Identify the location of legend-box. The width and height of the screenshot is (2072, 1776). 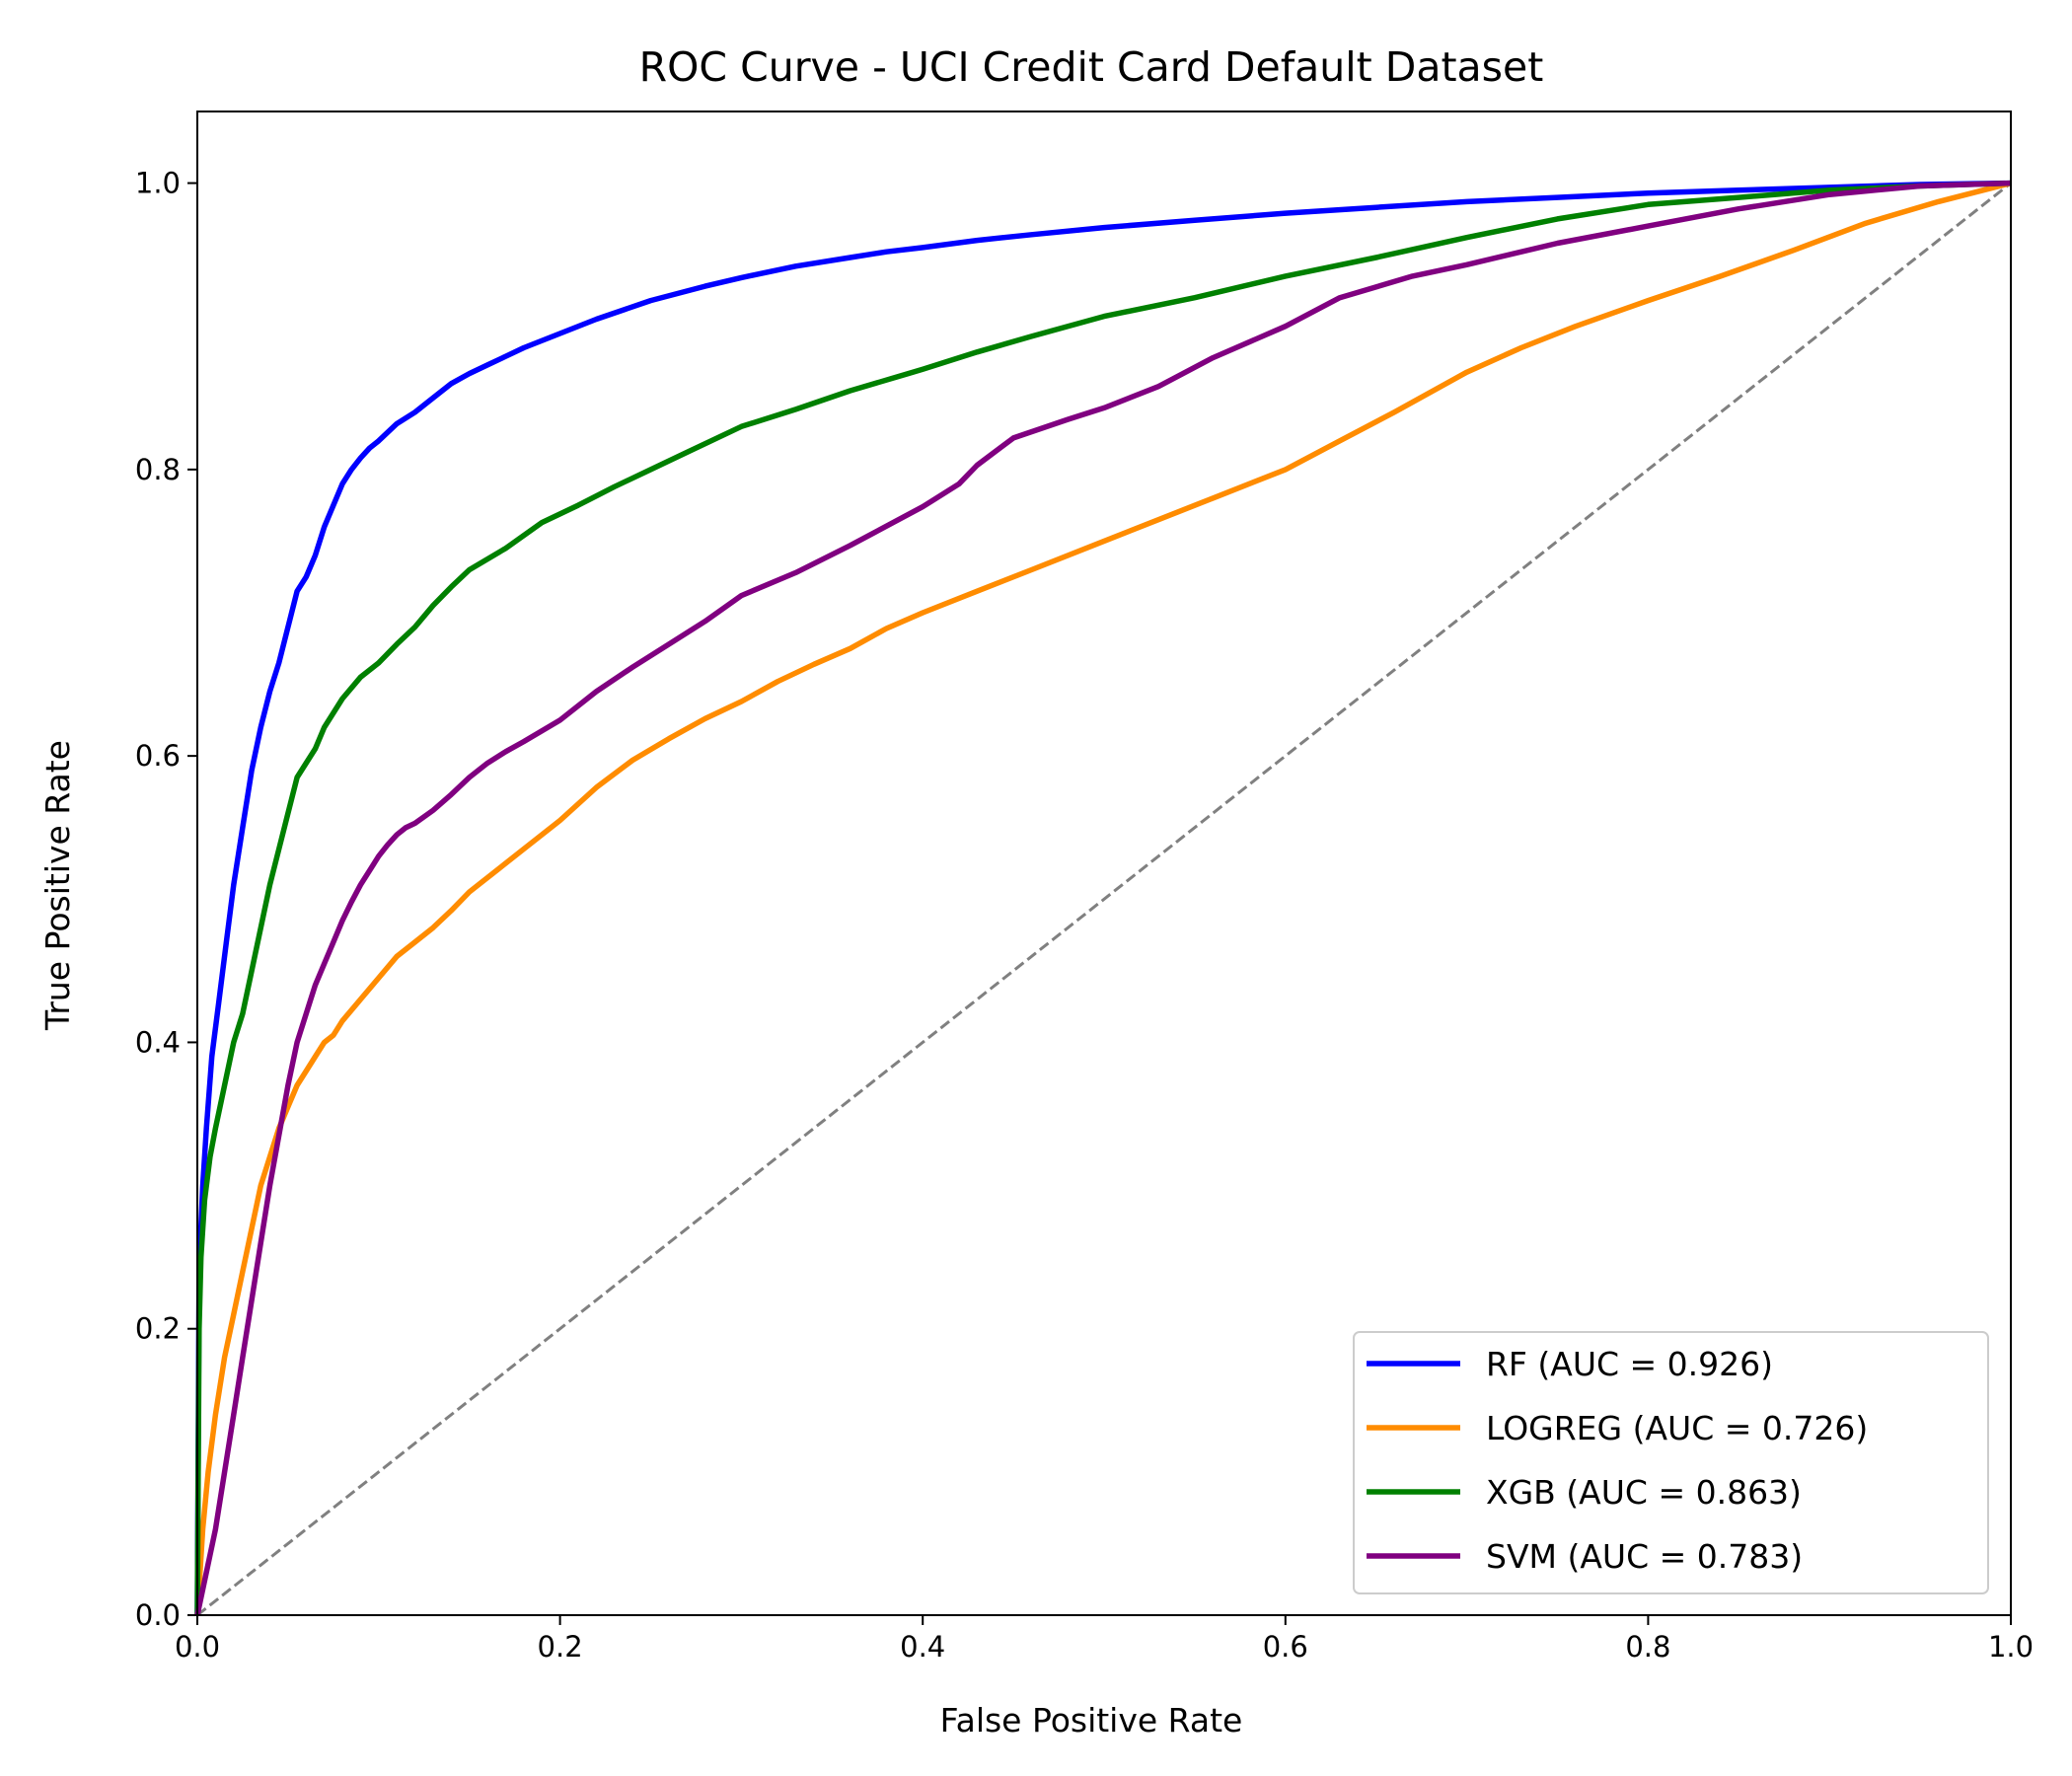
(1671, 1462).